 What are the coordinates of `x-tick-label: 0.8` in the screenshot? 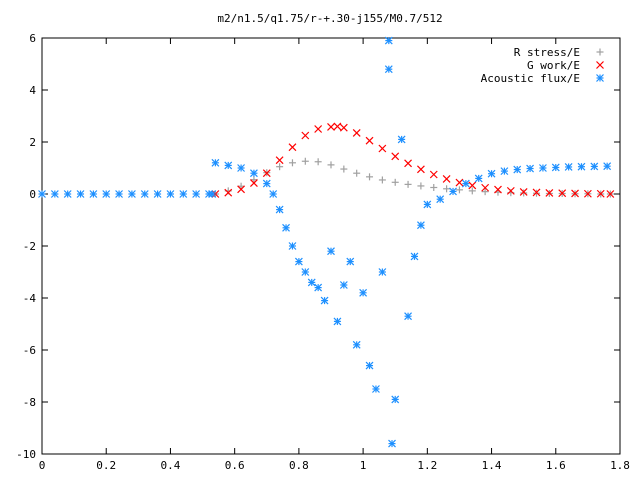 It's located at (299, 465).